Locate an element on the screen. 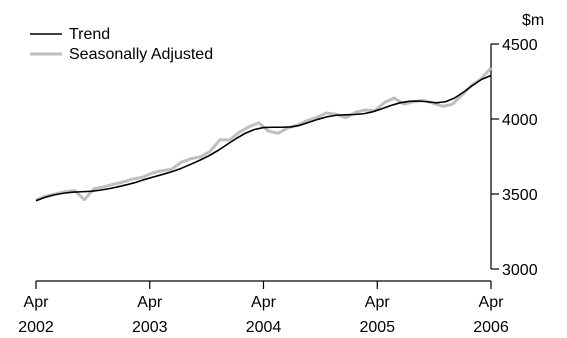 Image resolution: width=567 pixels, height=338 pixels. y-tick-label: 3500 is located at coordinates (520, 195).